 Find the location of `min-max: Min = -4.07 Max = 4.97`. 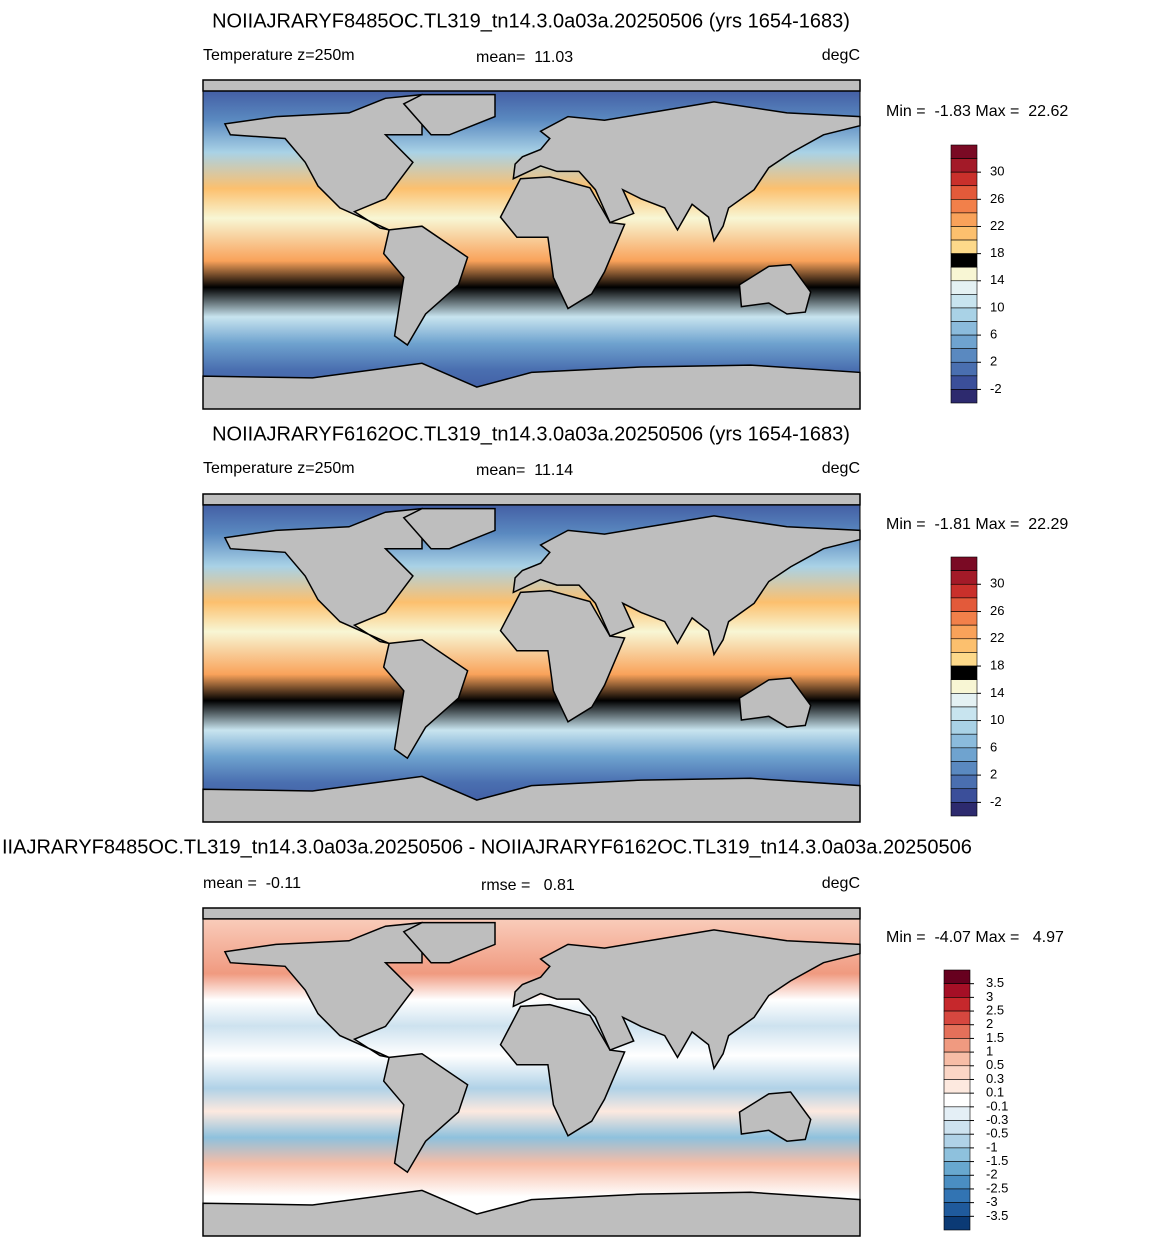

min-max: Min = -4.07 Max = 4.97 is located at coordinates (975, 937).